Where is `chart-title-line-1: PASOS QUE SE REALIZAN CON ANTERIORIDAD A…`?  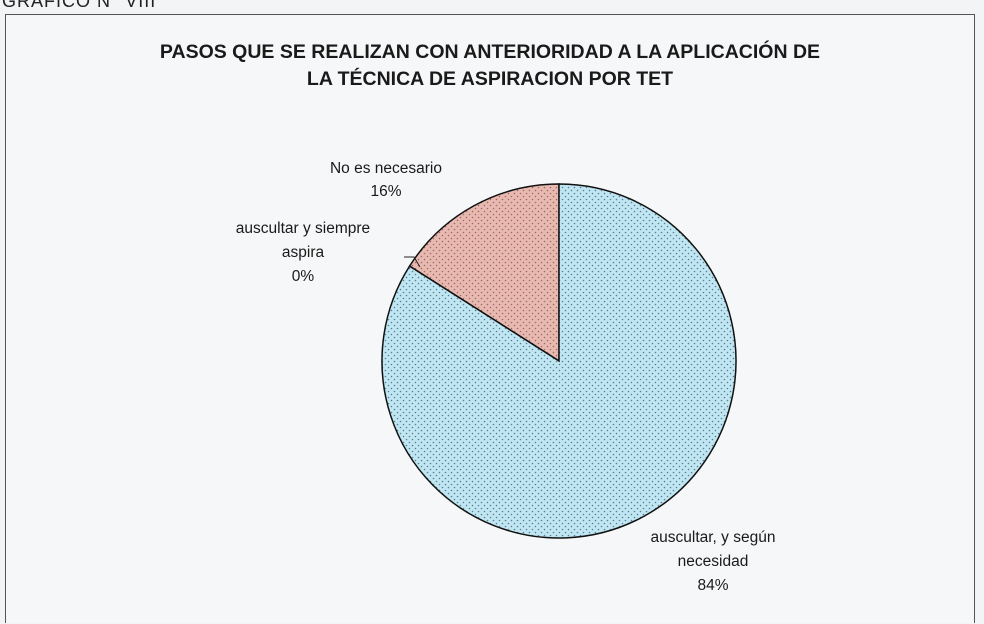
chart-title-line-1: PASOS QUE SE REALIZAN CON ANTERIORIDAD A… is located at coordinates (490, 52).